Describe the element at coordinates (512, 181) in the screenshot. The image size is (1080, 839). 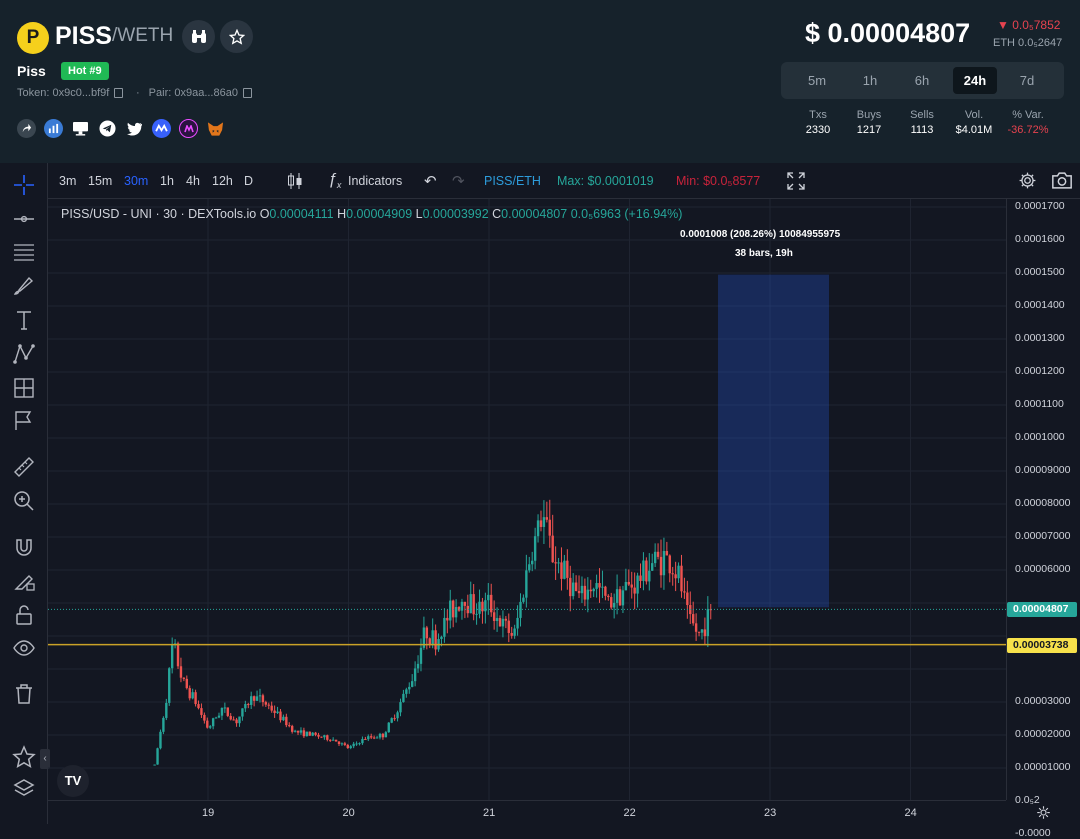
I see `pair-label: PISS/ETH` at that location.